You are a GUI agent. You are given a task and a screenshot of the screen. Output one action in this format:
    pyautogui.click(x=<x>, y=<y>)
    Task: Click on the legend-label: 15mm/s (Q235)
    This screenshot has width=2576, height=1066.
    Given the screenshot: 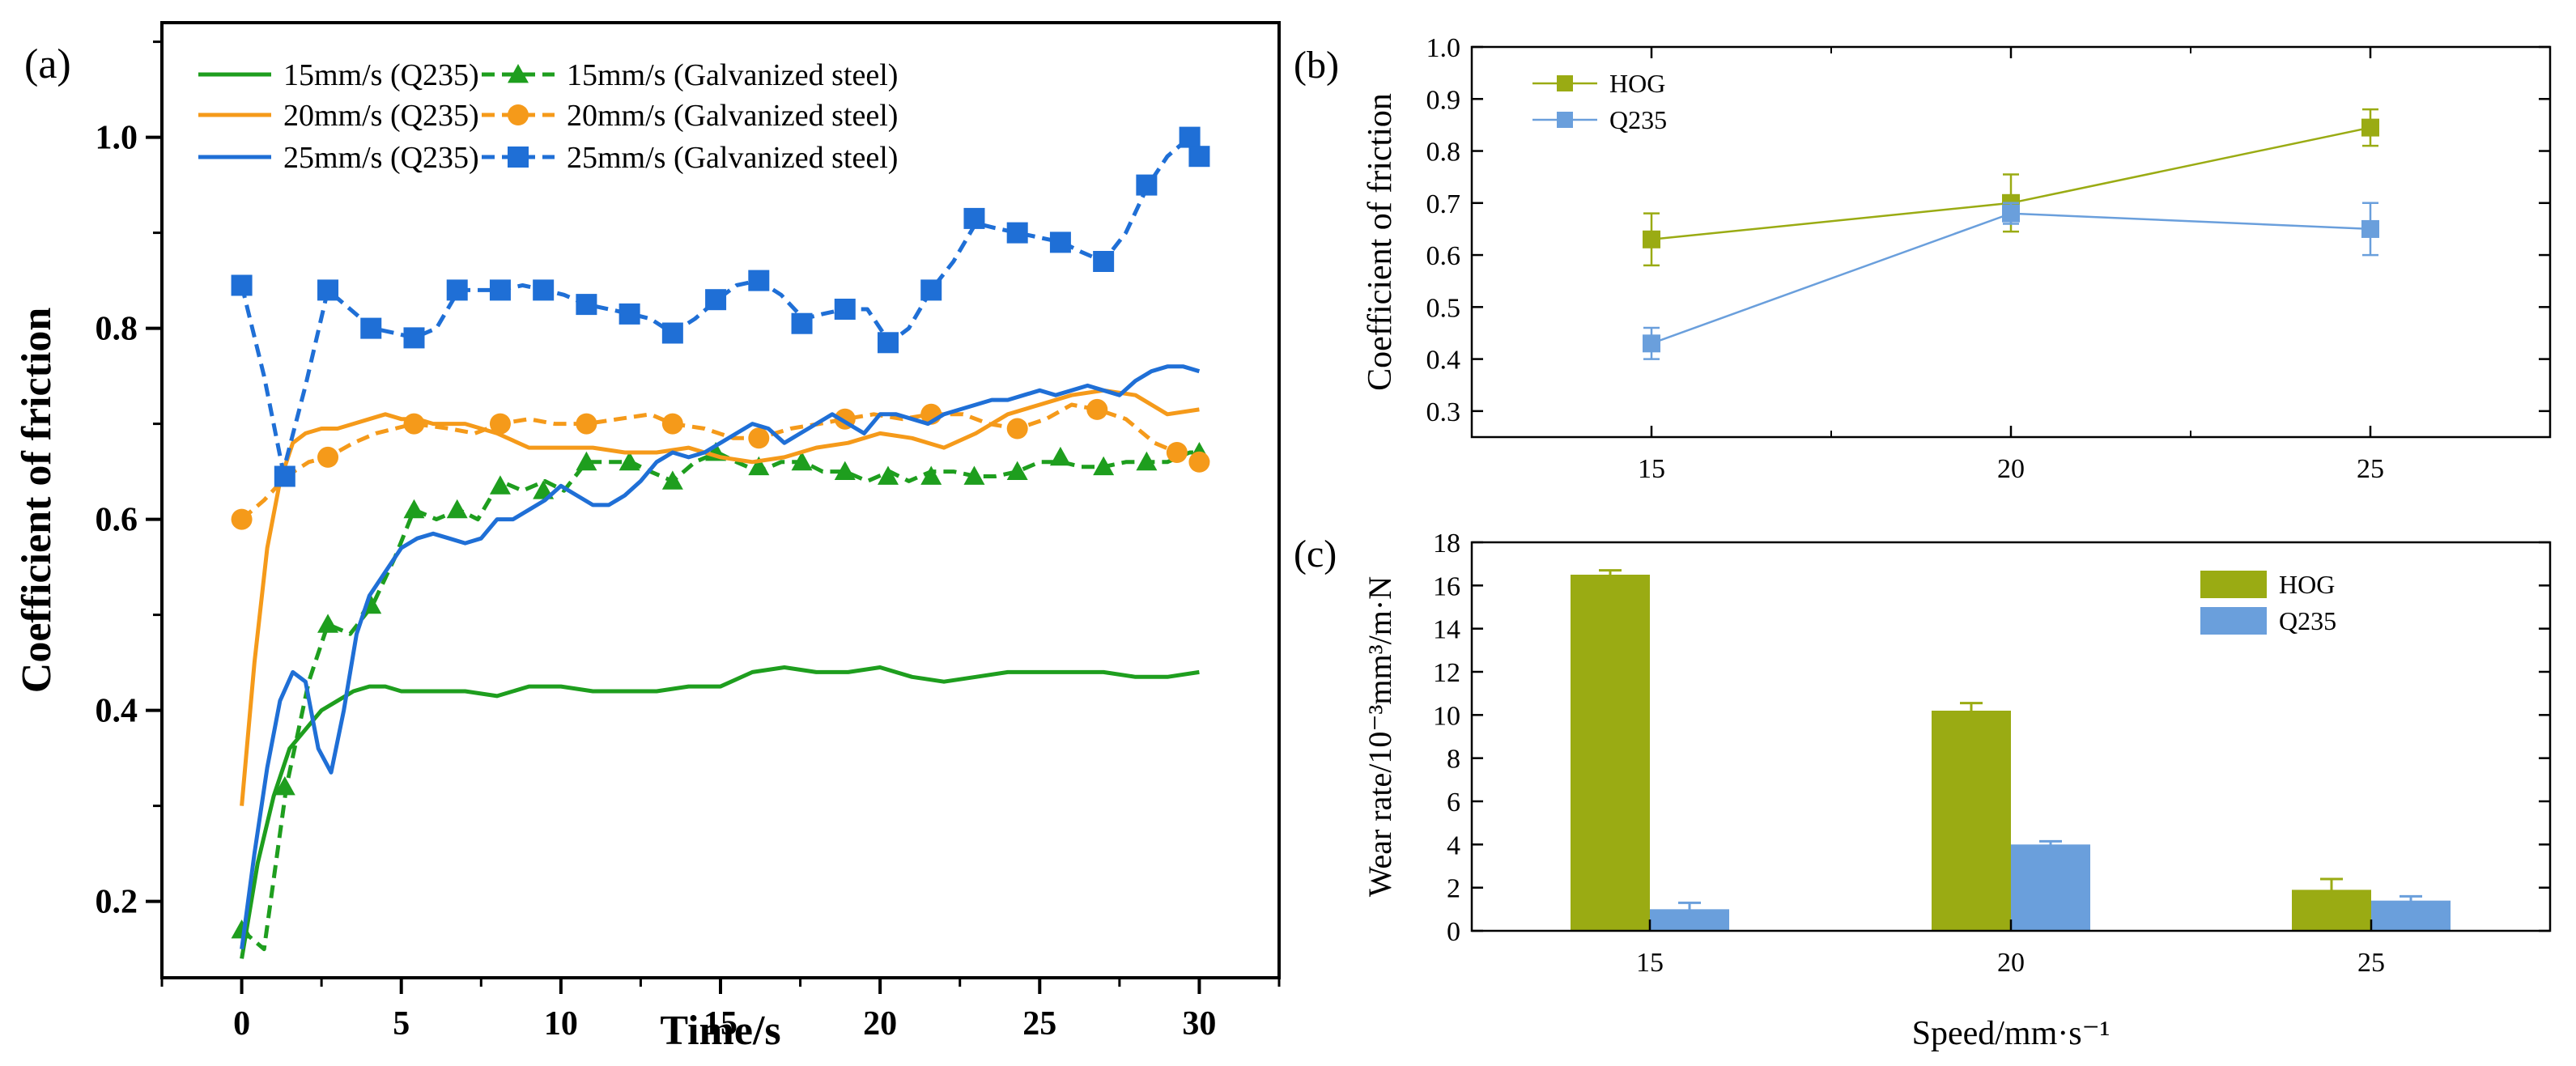 What is the action you would take?
    pyautogui.click(x=381, y=75)
    